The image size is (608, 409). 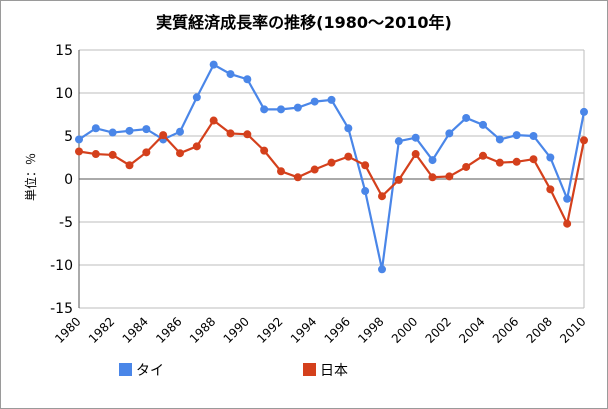 What do you see at coordinates (61, 266) in the screenshot?
I see `y-tick-label: -10` at bounding box center [61, 266].